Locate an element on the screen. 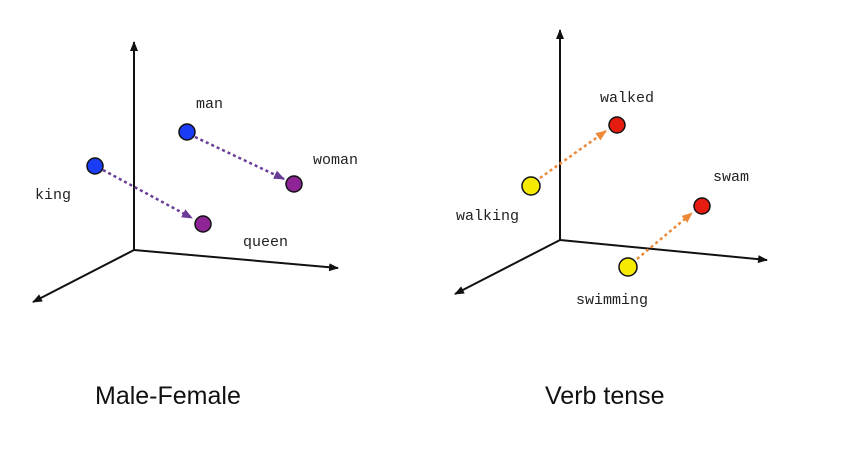  man-point is located at coordinates (187, 132).